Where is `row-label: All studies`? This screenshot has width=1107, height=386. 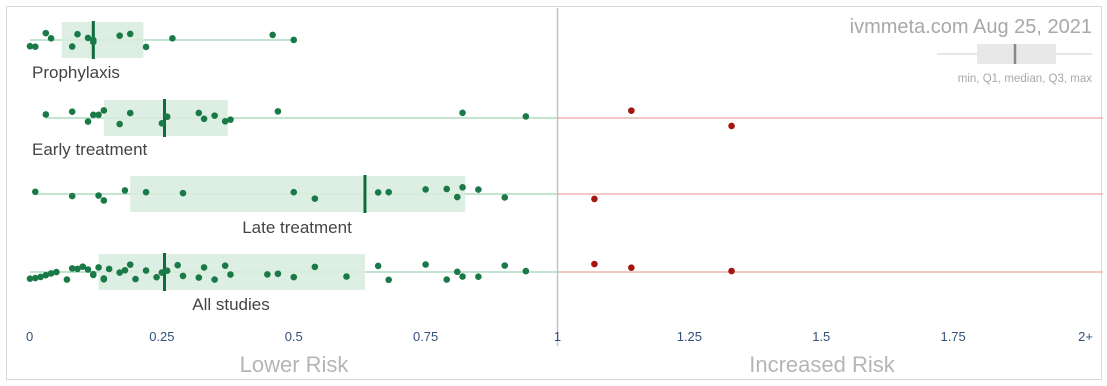
row-label: All studies is located at coordinates (230, 304).